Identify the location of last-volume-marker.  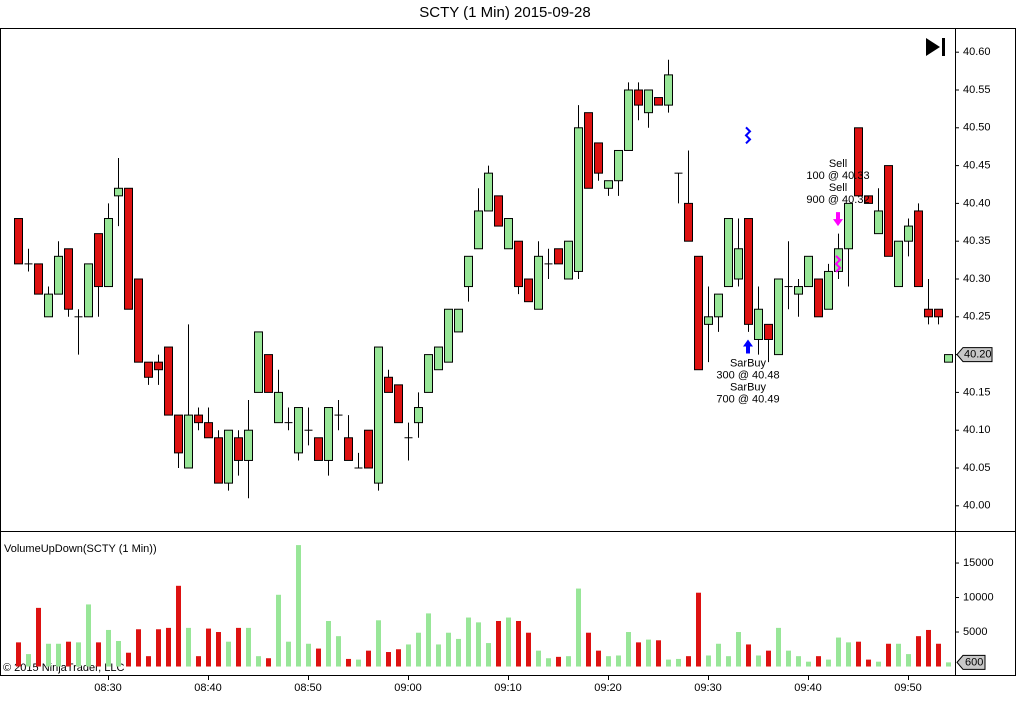
(971, 662).